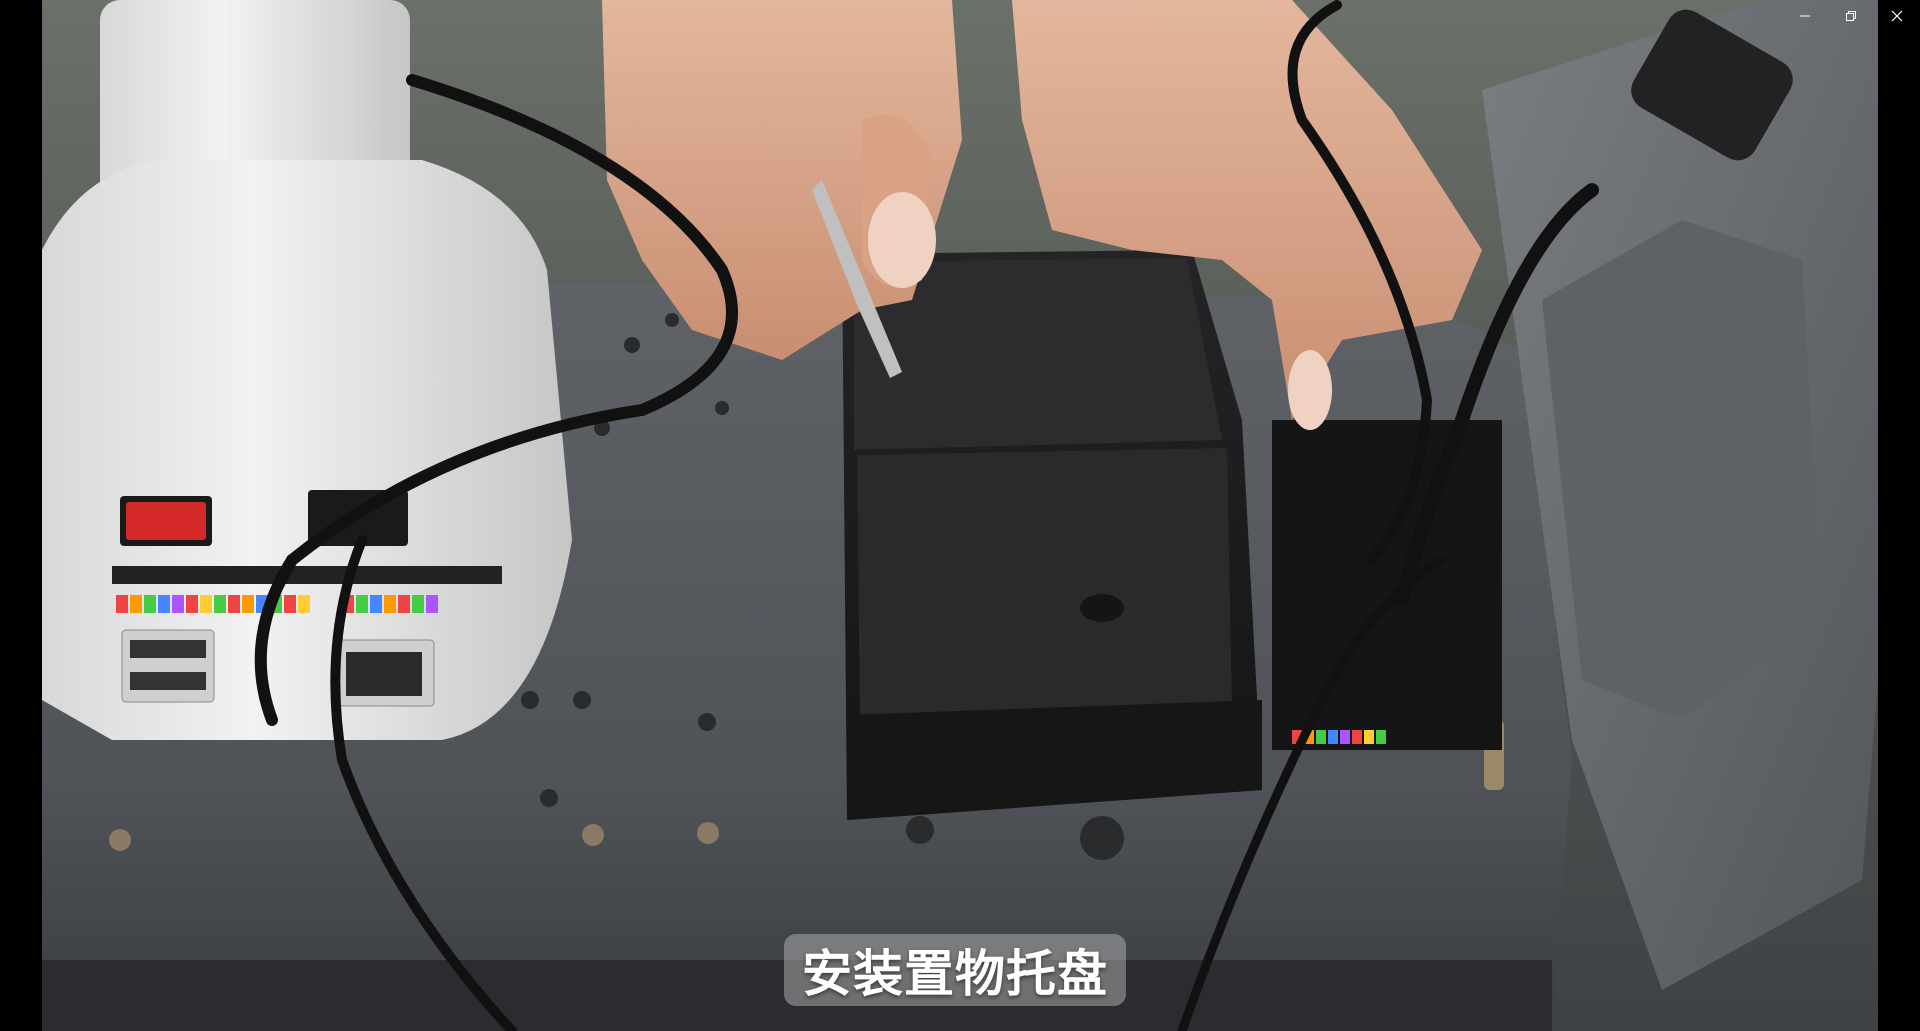 Image resolution: width=1920 pixels, height=1031 pixels. I want to click on left-thumbnail, so click(902, 240).